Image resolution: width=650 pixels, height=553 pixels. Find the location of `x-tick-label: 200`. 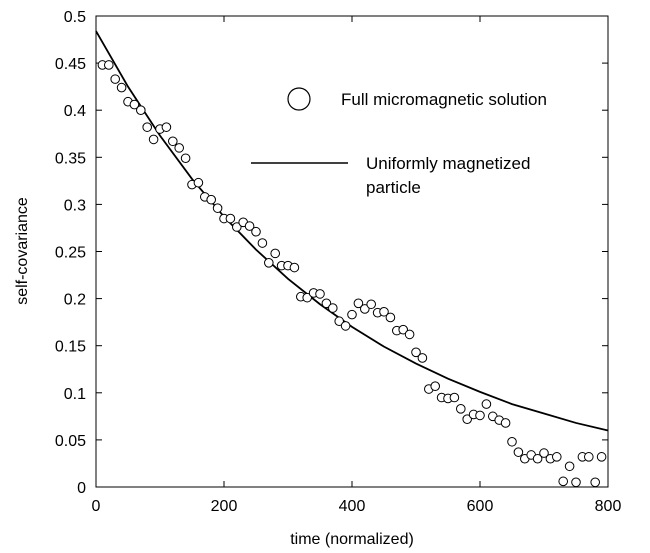

x-tick-label: 200 is located at coordinates (224, 506).